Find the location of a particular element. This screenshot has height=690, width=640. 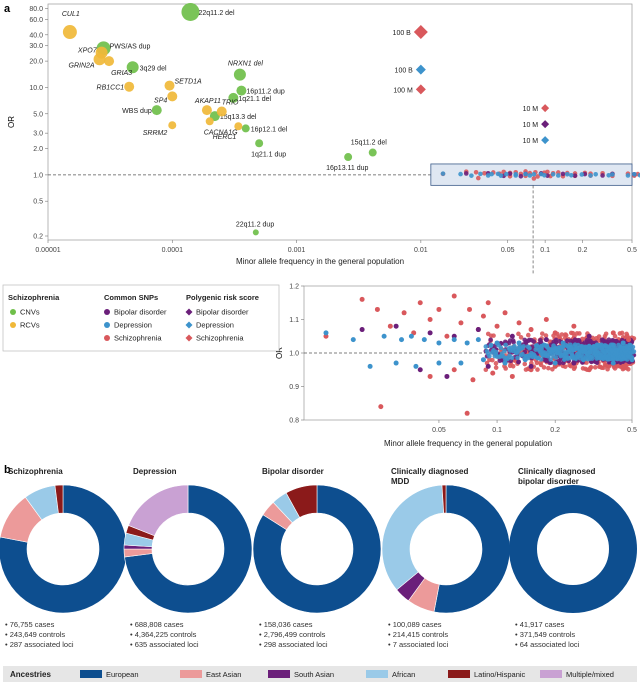

prs-label: 10 M is located at coordinates (531, 109).